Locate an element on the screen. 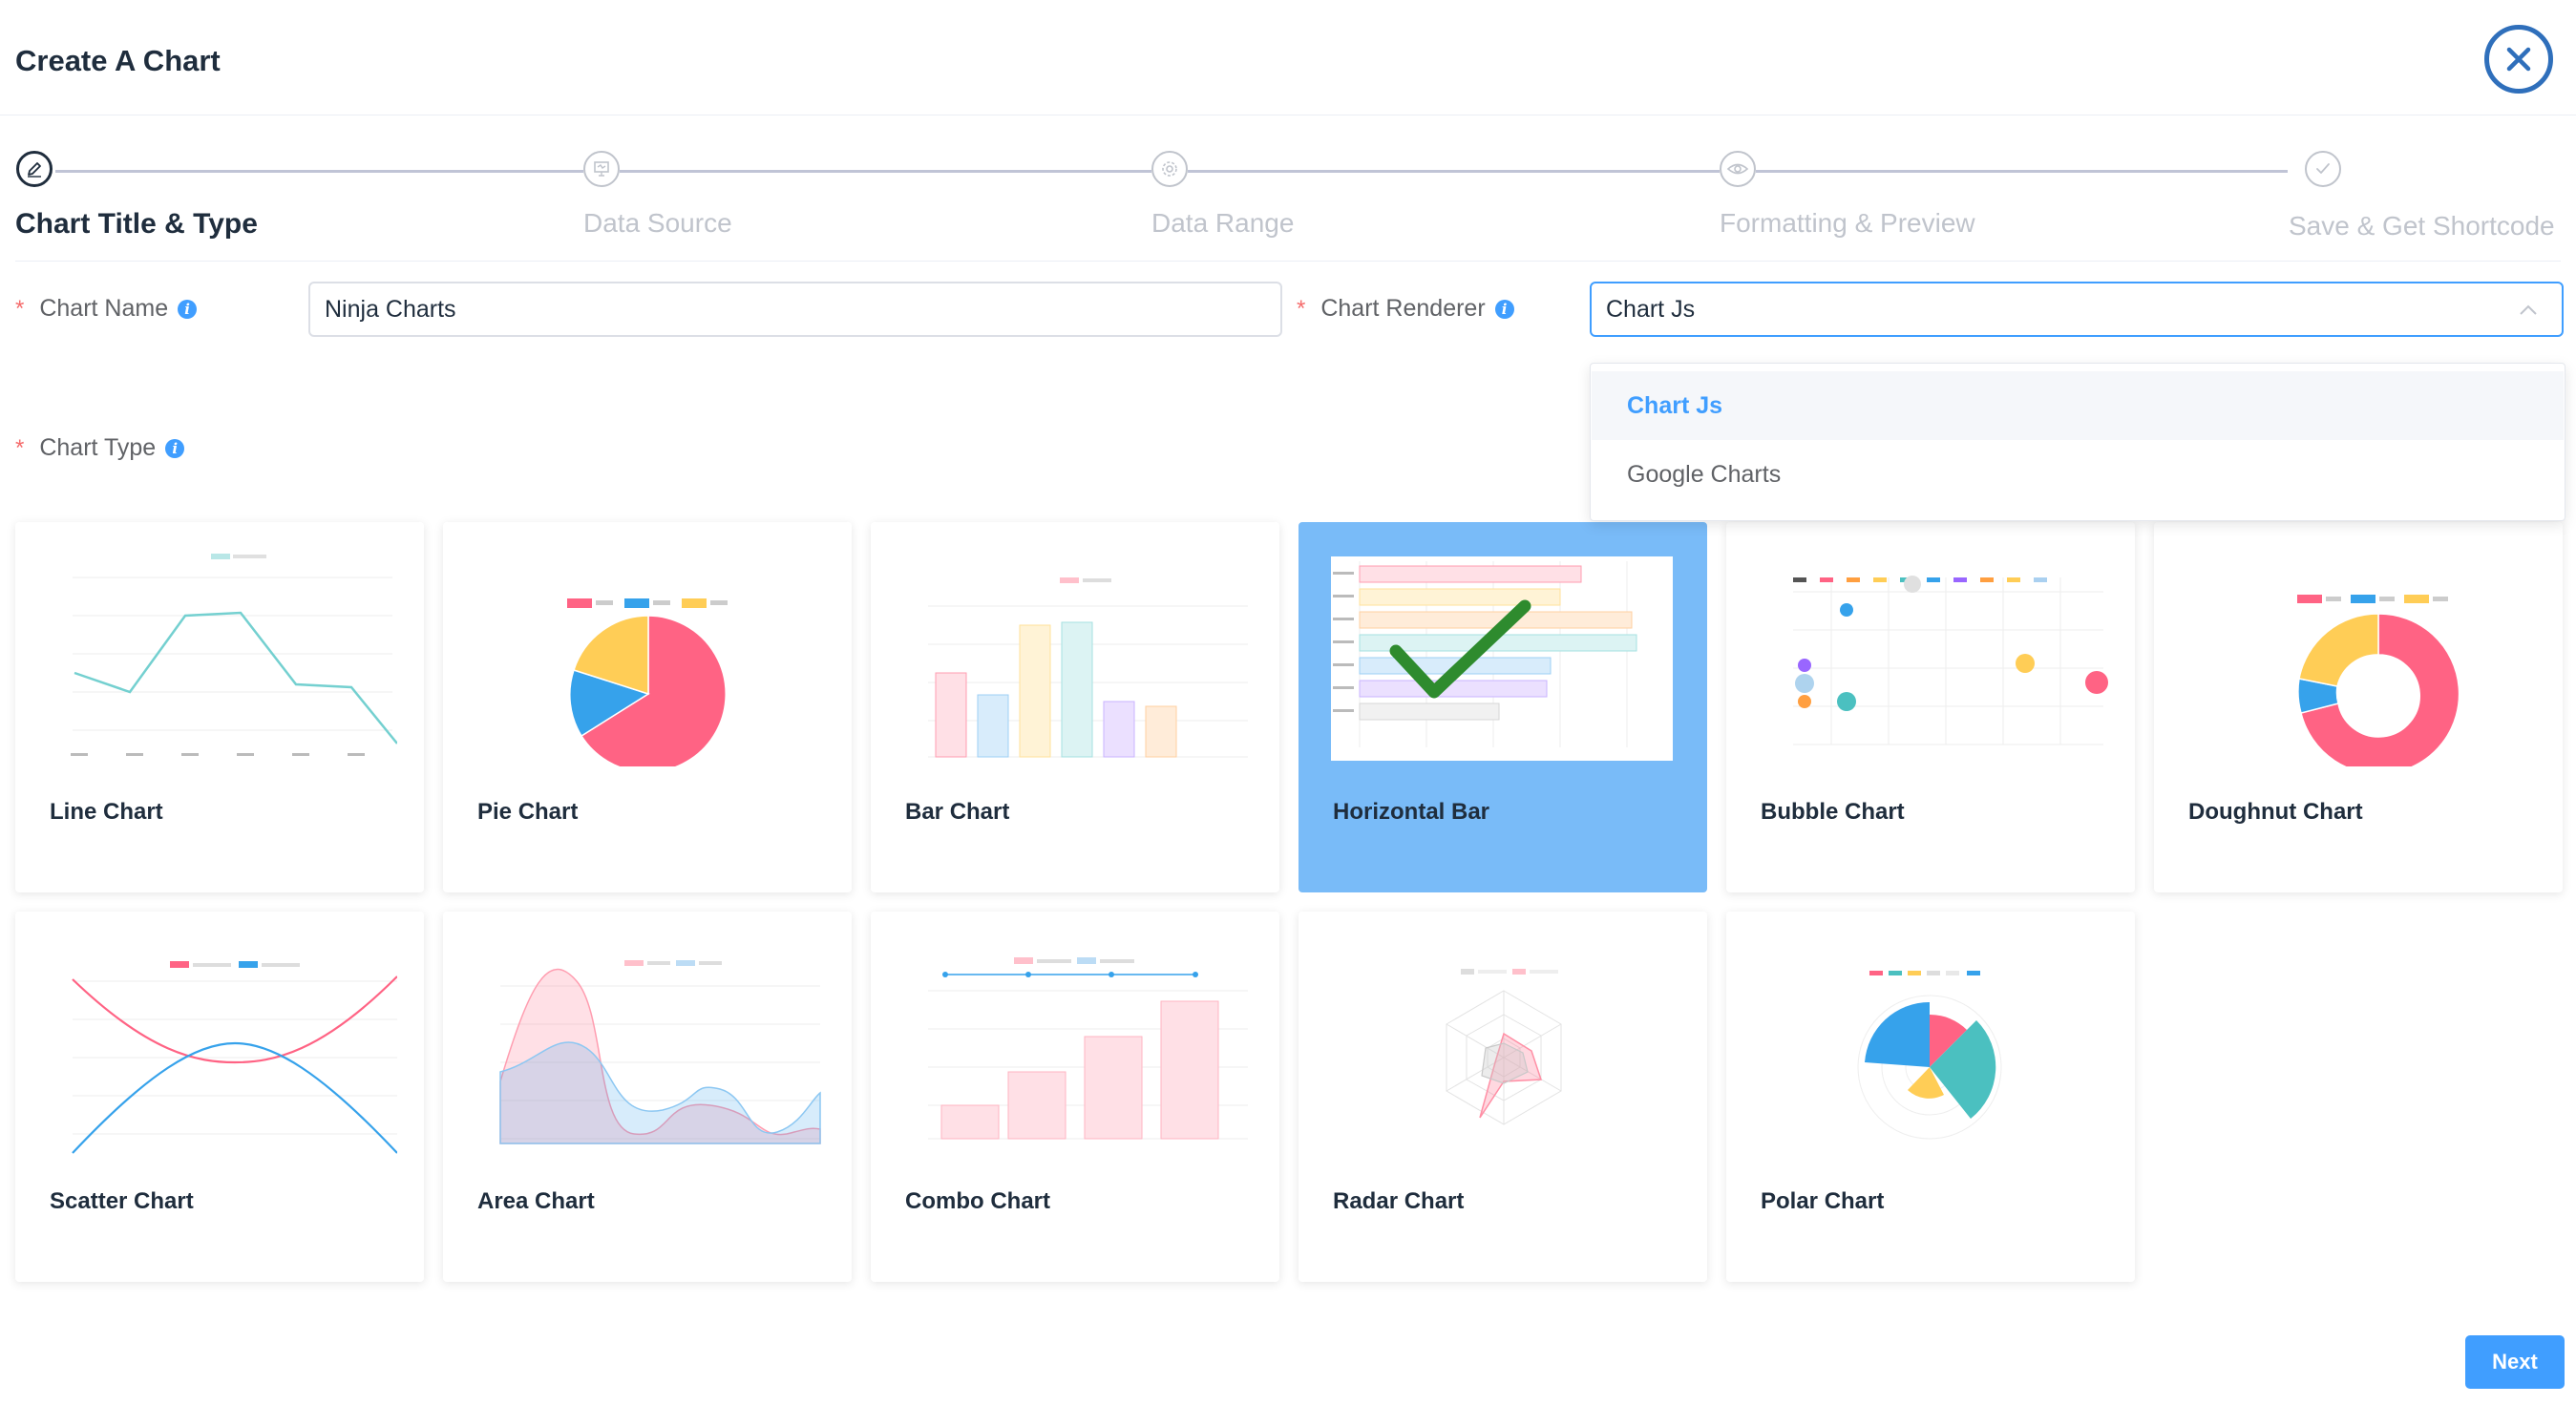 This screenshot has width=2576, height=1405. renderer-dropdown: Chart Js Google Charts is located at coordinates (2077, 442).